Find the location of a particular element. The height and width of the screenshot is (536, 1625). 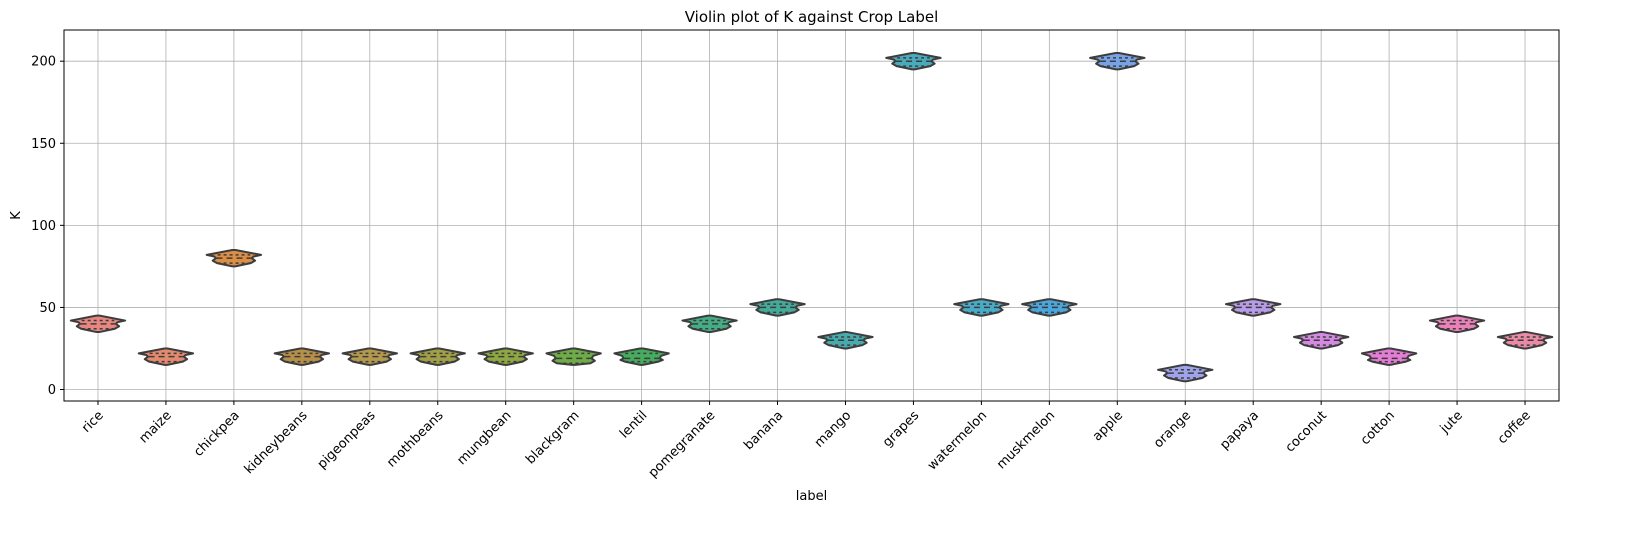

x-tick-label: maize is located at coordinates (156, 427).